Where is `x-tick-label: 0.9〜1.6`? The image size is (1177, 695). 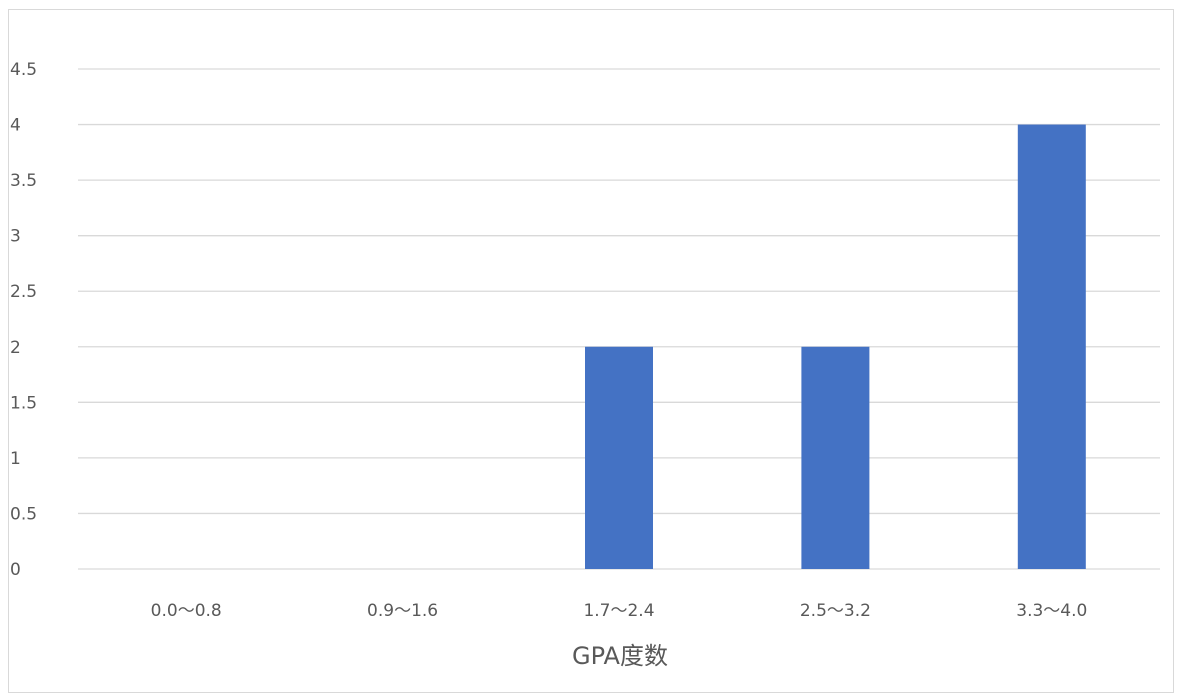
x-tick-label: 0.9〜1.6 is located at coordinates (402, 611).